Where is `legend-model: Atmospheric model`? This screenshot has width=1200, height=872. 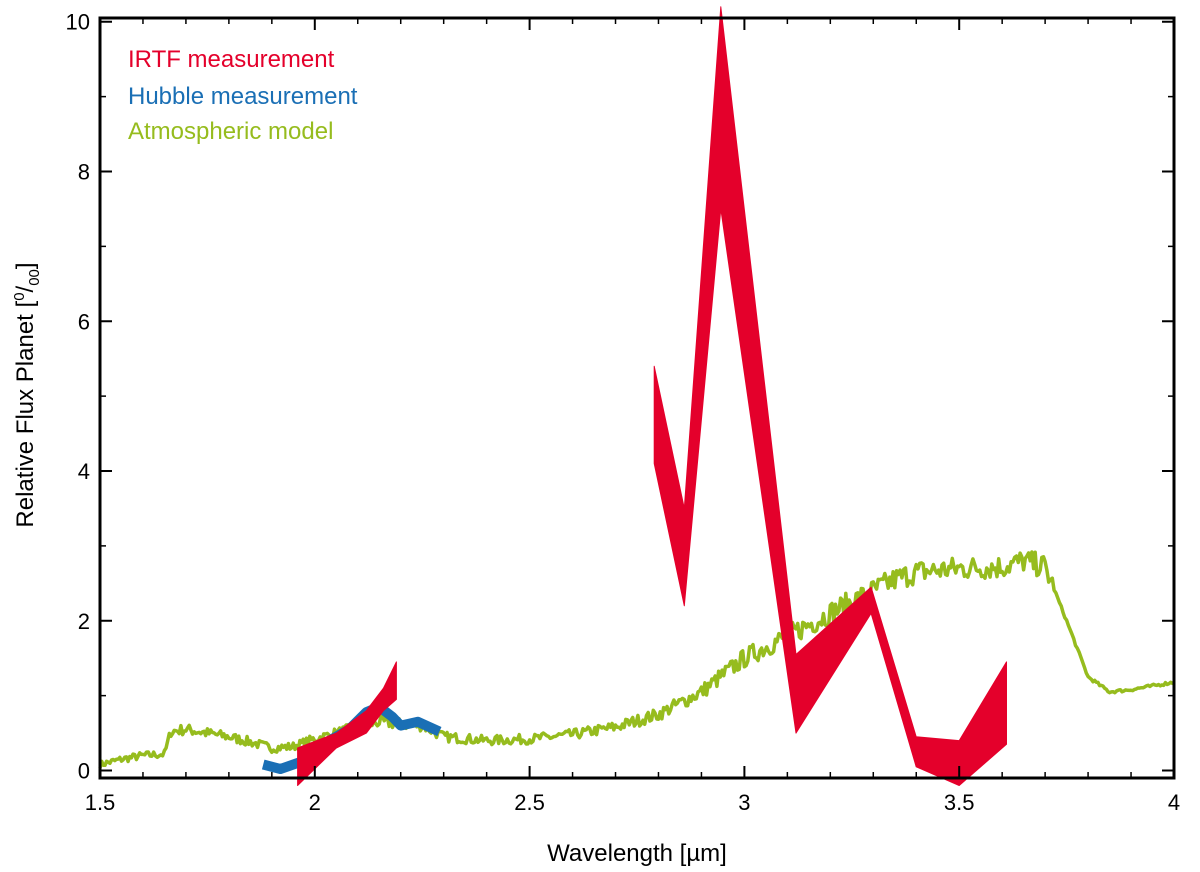
legend-model: Atmospheric model is located at coordinates (230, 131).